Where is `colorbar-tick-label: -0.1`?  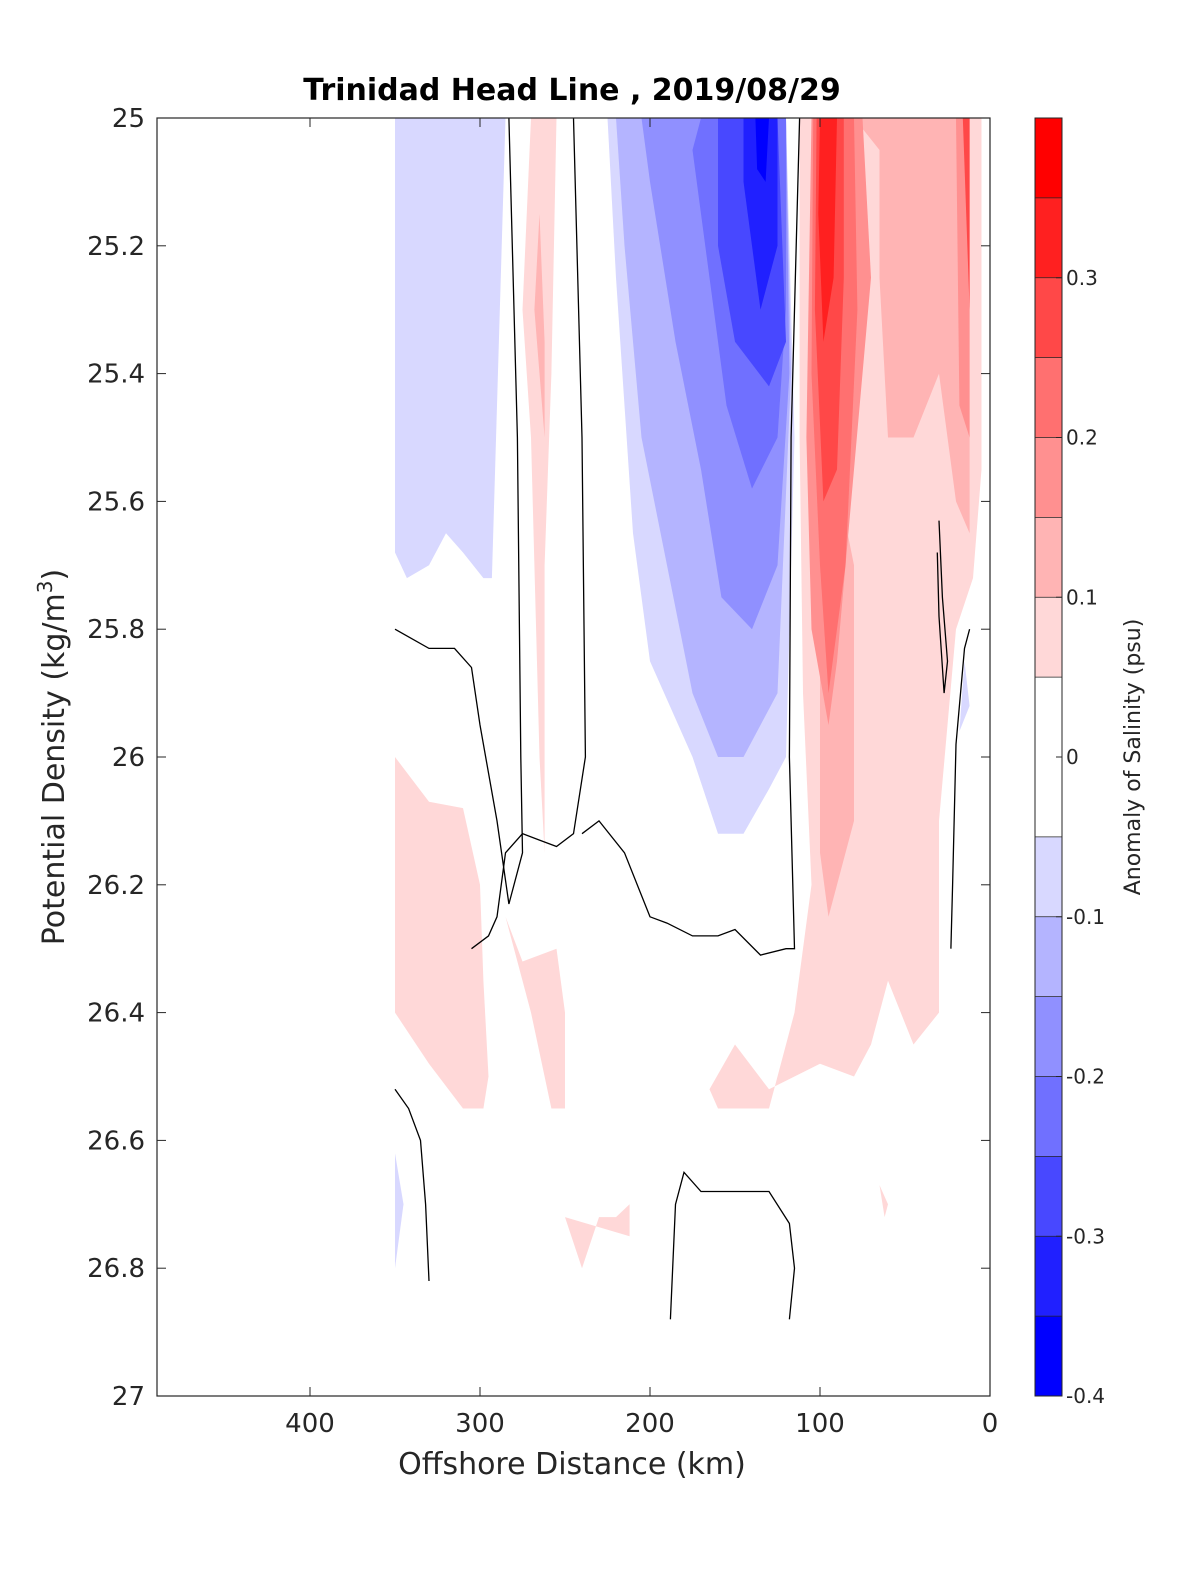 colorbar-tick-label: -0.1 is located at coordinates (1085, 917).